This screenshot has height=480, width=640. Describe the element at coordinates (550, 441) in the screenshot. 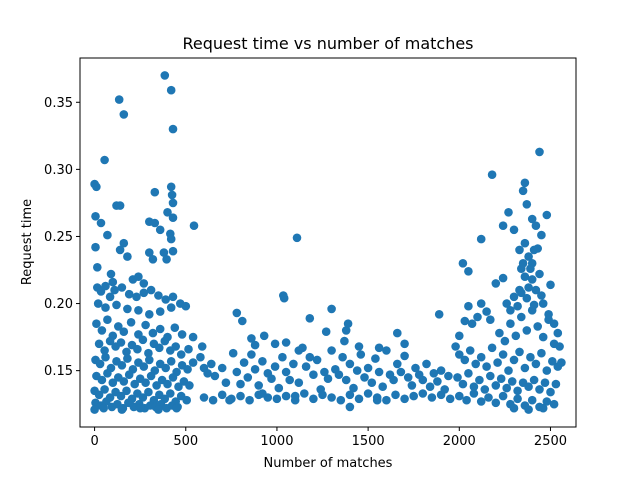

I see `x-tick-label: 2500` at that location.